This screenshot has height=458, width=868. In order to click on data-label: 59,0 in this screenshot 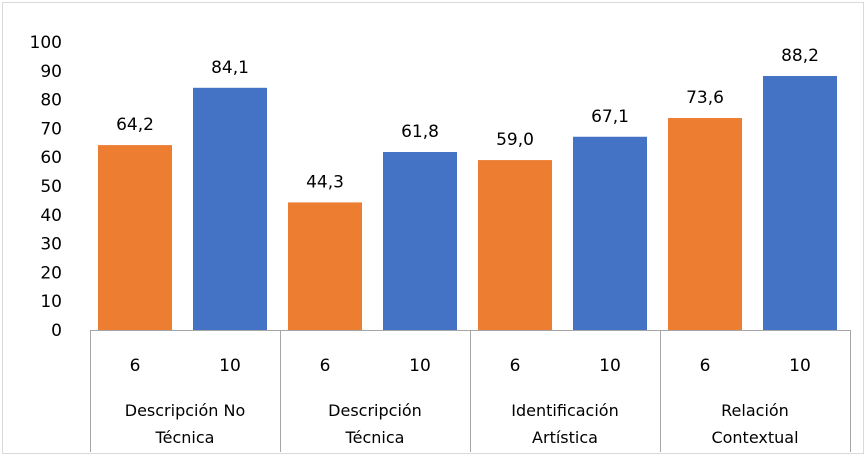, I will do `click(515, 140)`.